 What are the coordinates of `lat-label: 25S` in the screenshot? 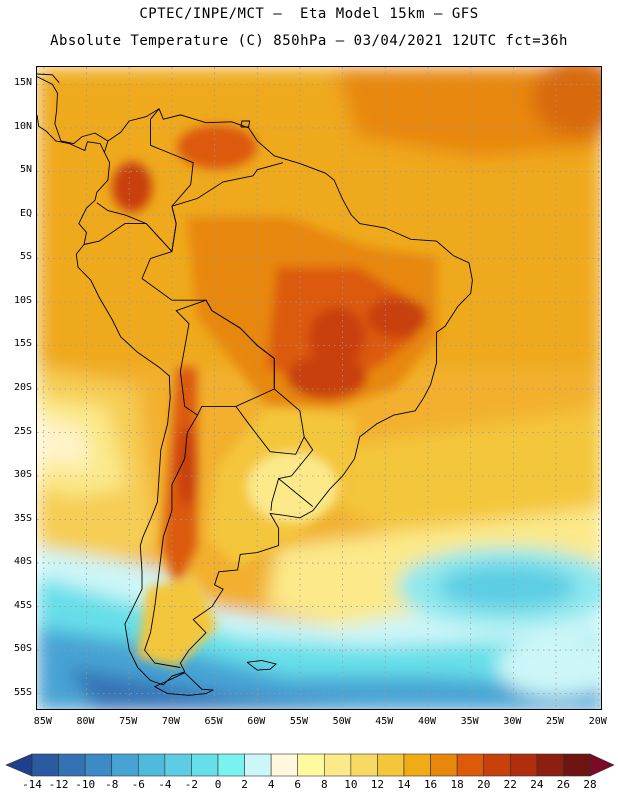 It's located at (22, 431).